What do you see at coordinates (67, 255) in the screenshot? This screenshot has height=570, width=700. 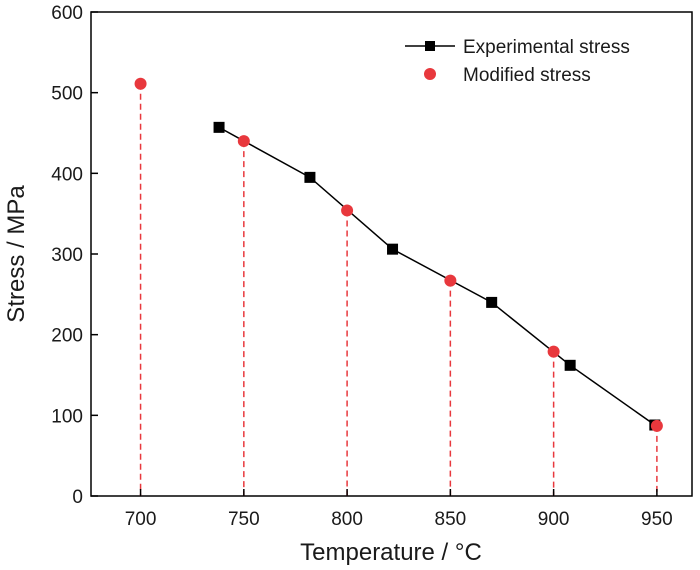 I see `y-tick-label: 300` at bounding box center [67, 255].